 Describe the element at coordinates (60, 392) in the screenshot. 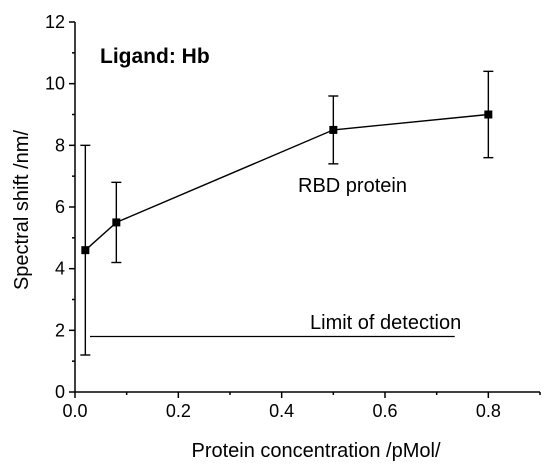

I see `y-tick-label: 0` at that location.